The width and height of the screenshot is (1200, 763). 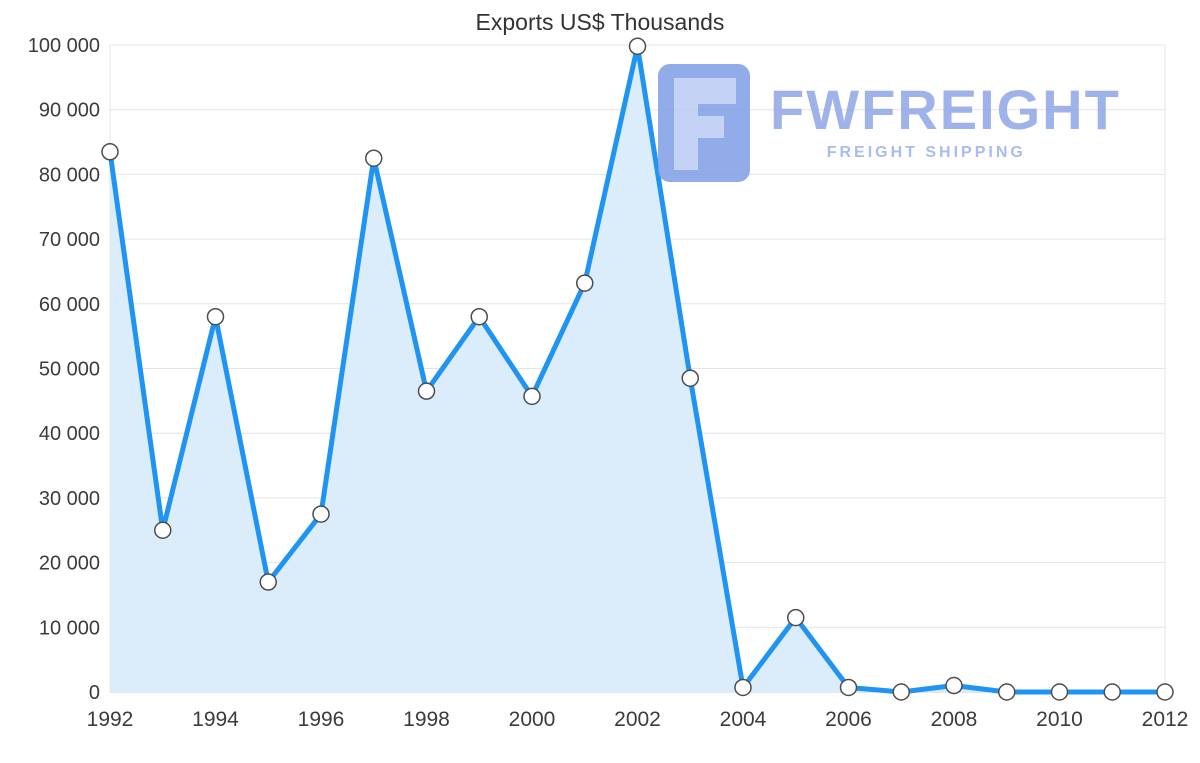 What do you see at coordinates (743, 719) in the screenshot?
I see `x-axis-label: 2004` at bounding box center [743, 719].